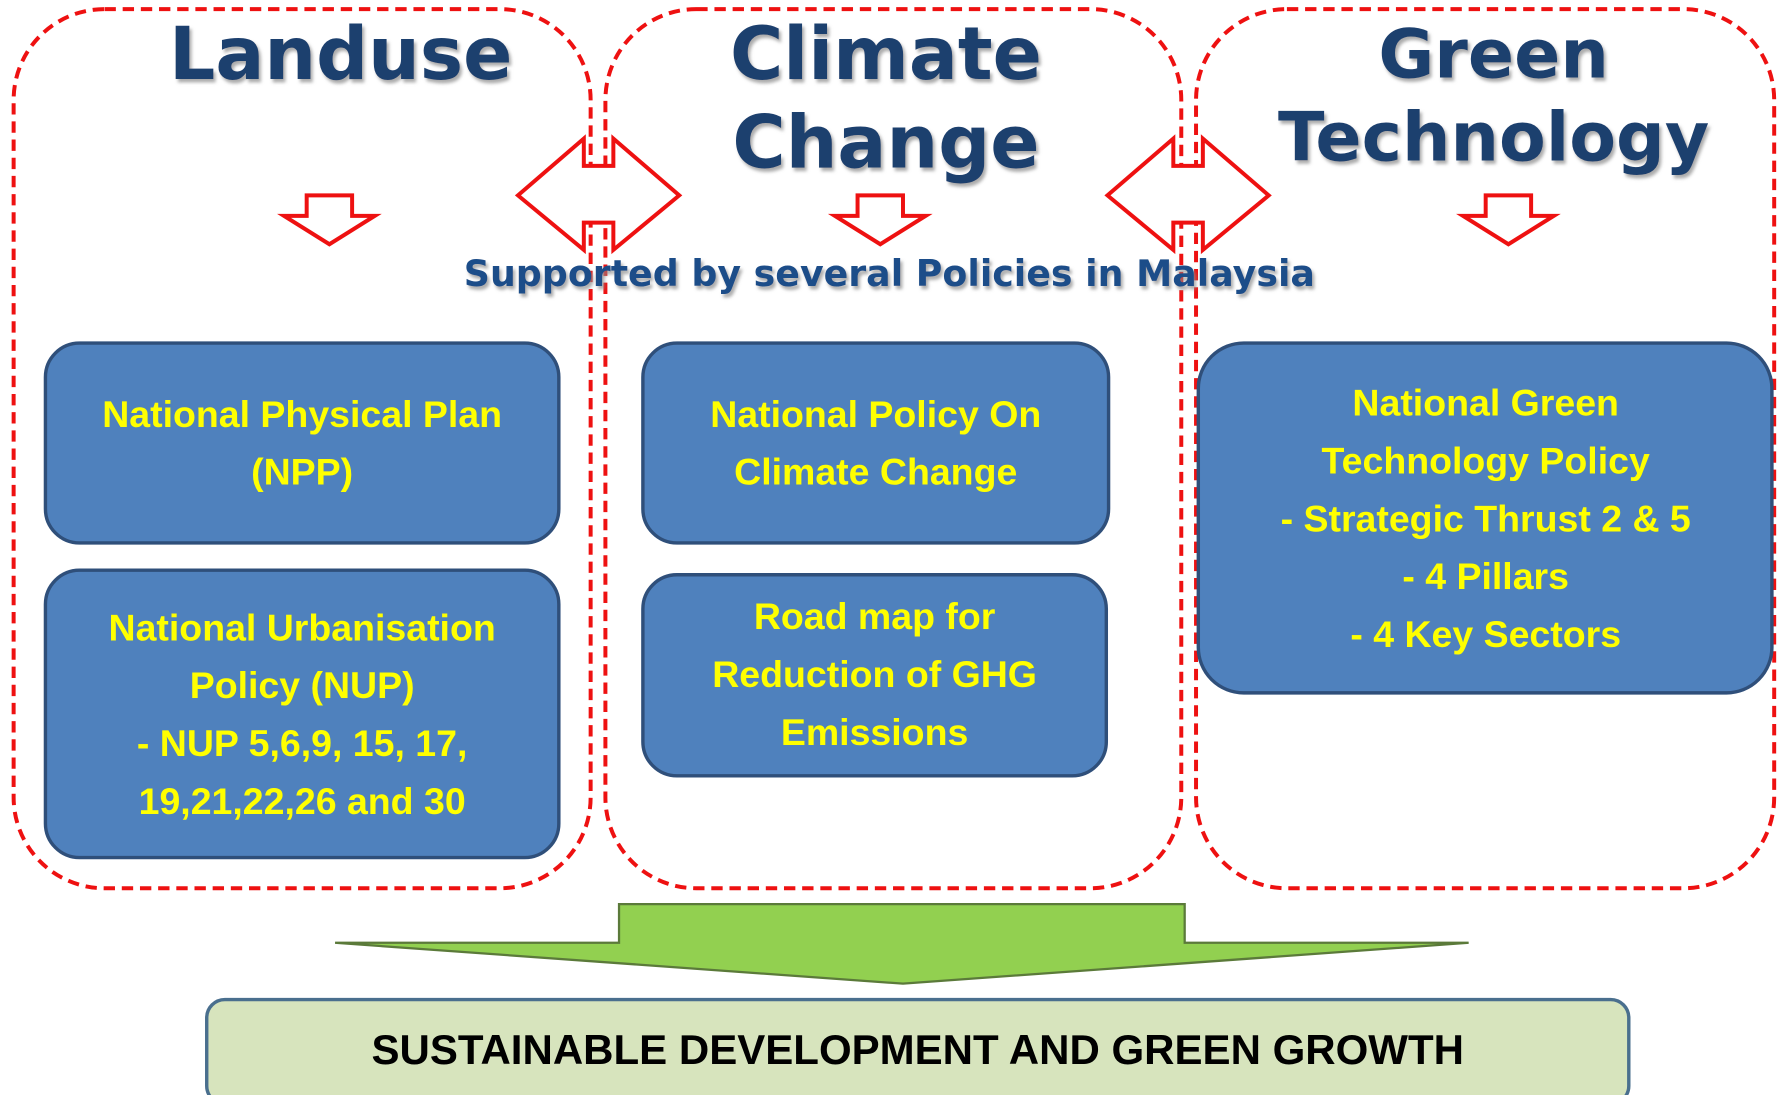 The image size is (1781, 1095). What do you see at coordinates (1493, 55) in the screenshot?
I see `column-title: Green` at bounding box center [1493, 55].